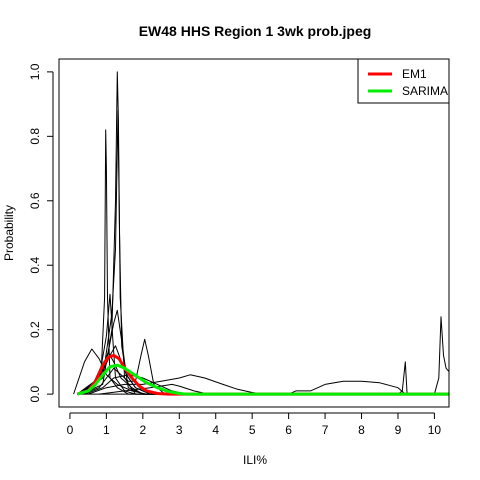  Describe the element at coordinates (35, 329) in the screenshot. I see `y-tick-label: 0.2` at that location.